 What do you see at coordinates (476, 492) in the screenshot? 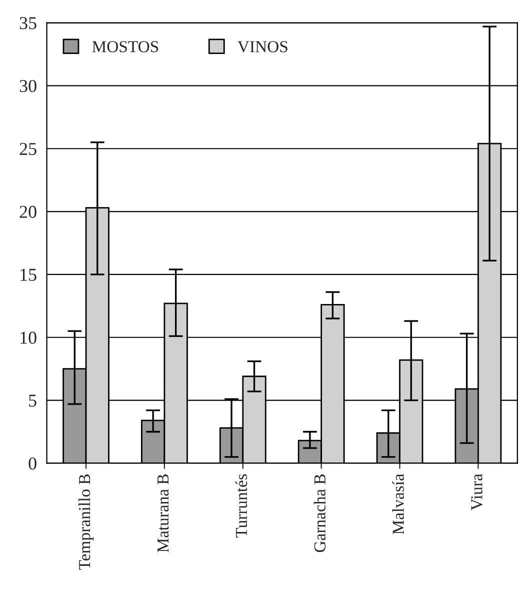
I see `x-tick-label: Viura` at bounding box center [476, 492].